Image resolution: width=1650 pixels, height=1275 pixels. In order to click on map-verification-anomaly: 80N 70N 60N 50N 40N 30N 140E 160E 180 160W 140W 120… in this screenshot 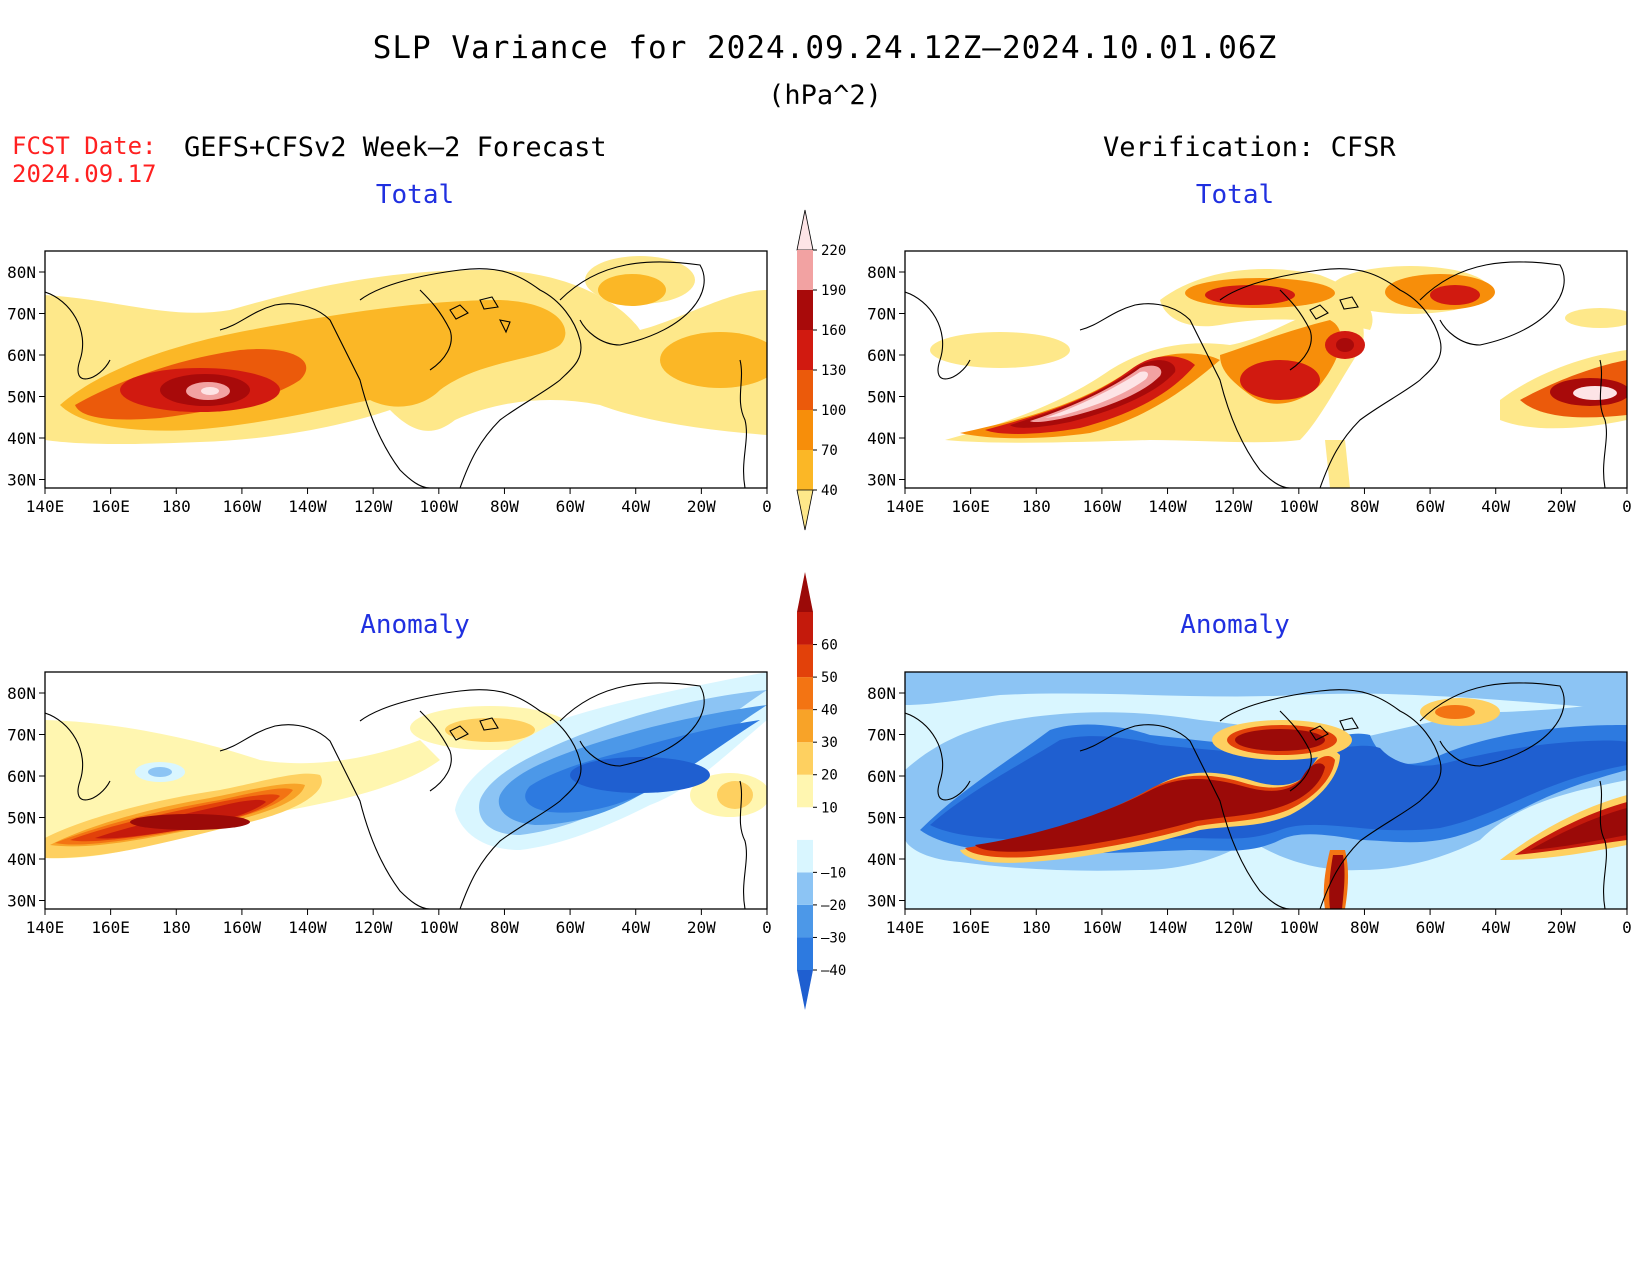, I will do `click(1249, 804)`.